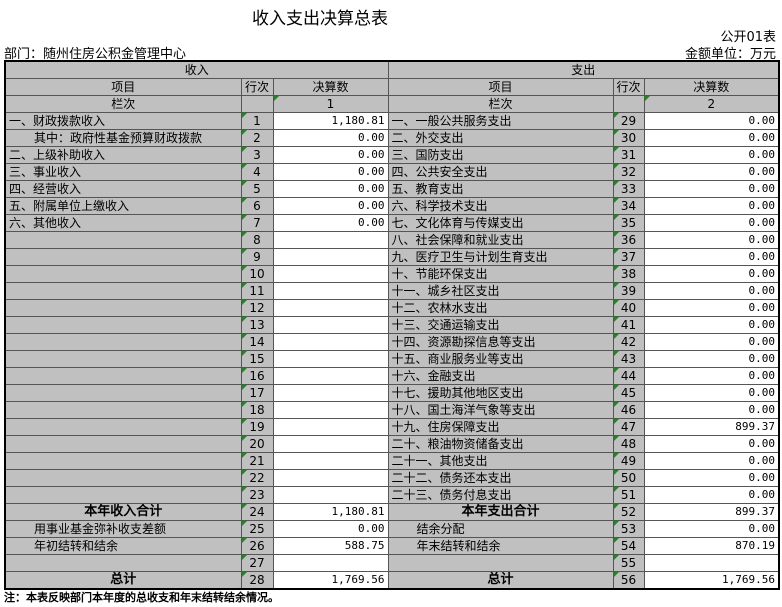 The height and width of the screenshot is (607, 782). Describe the element at coordinates (628, 580) in the screenshot. I see `expense-line-no: 56` at that location.